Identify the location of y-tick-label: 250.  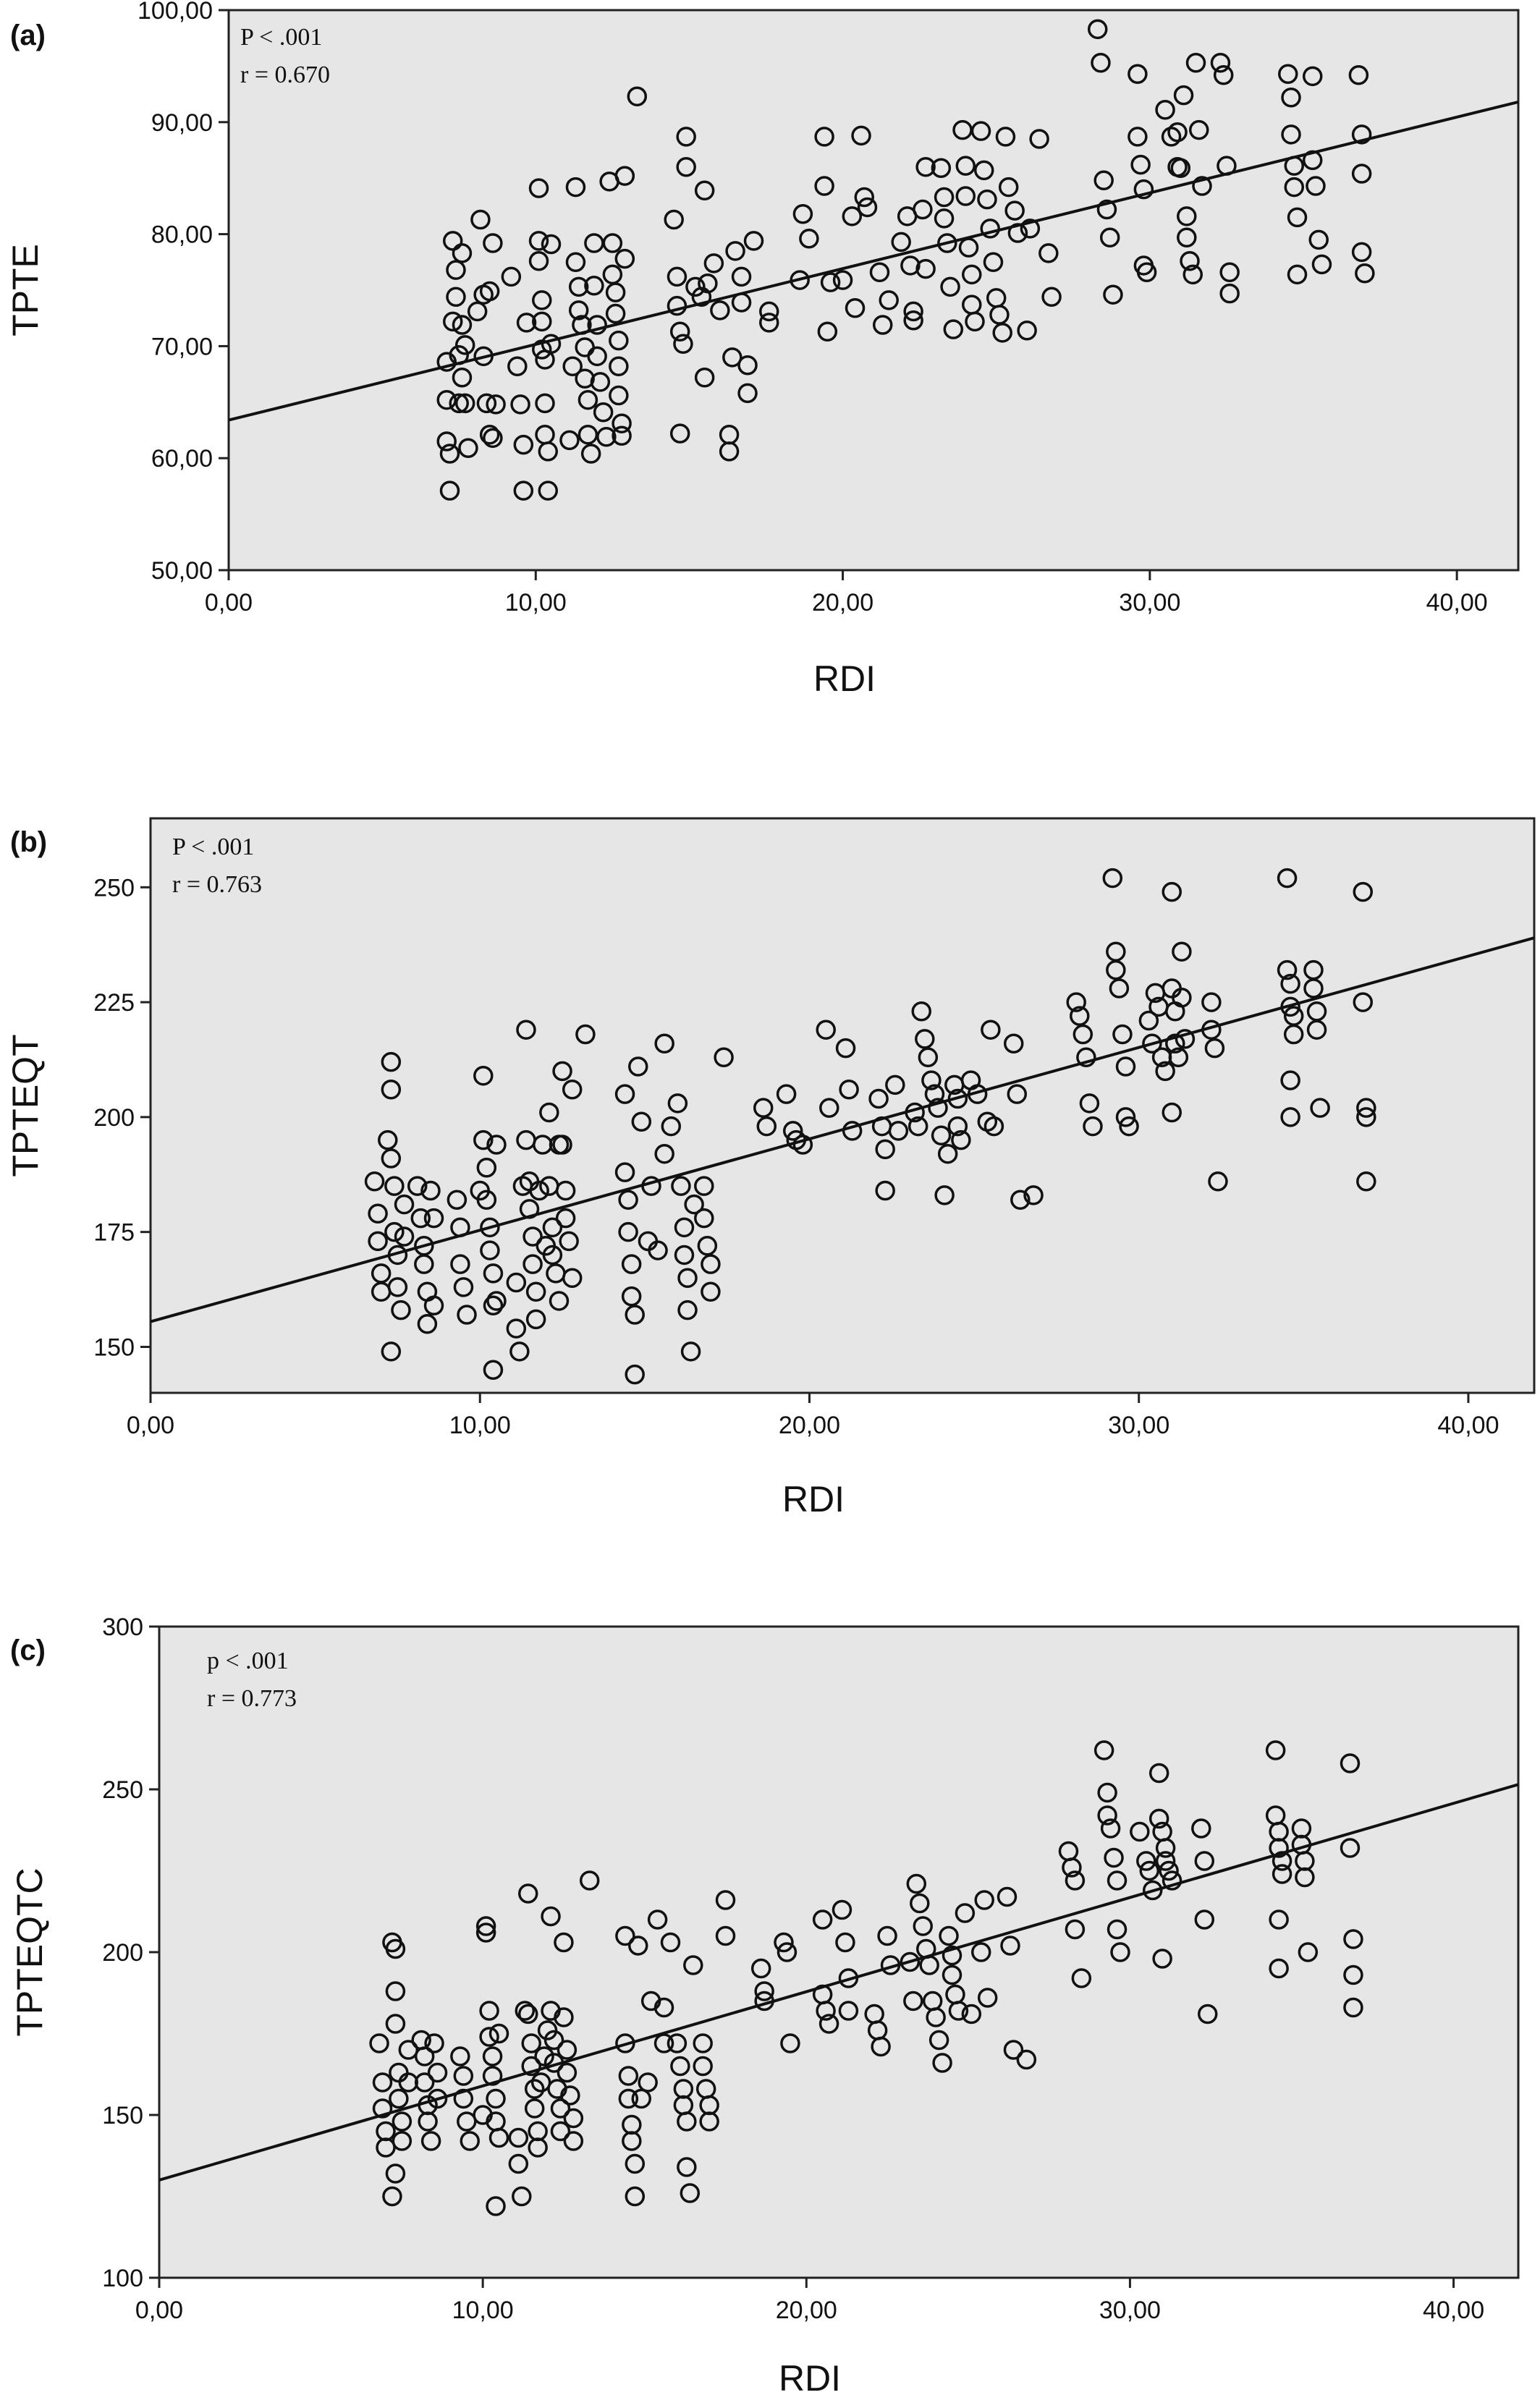
(114, 888).